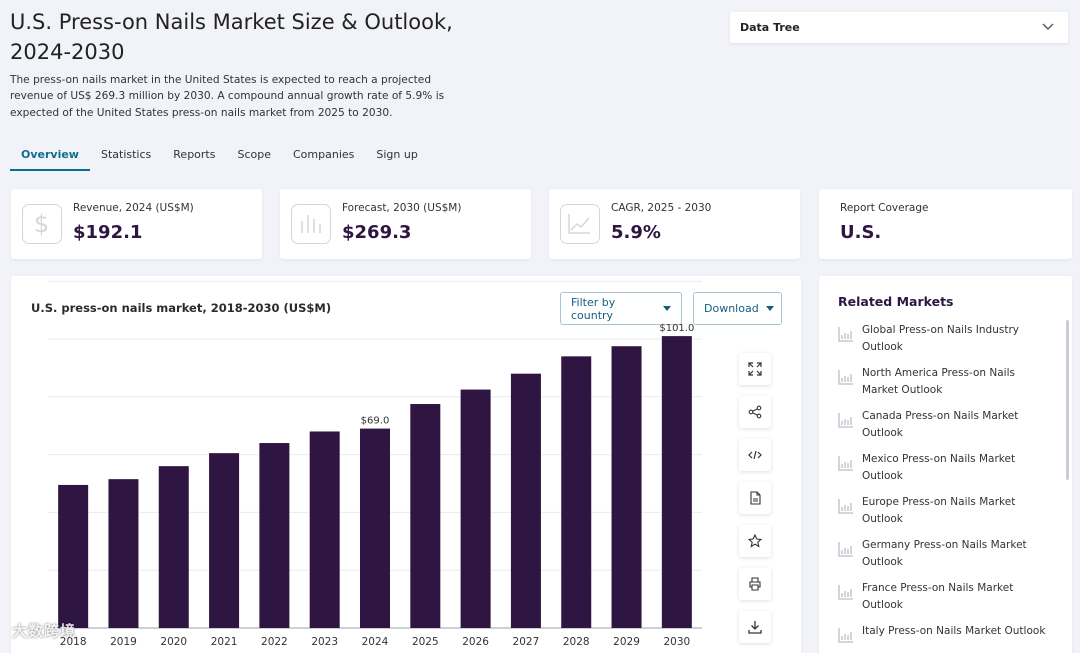  I want to click on kpi-label: Revenue, 2024 (US$M), so click(133, 208).